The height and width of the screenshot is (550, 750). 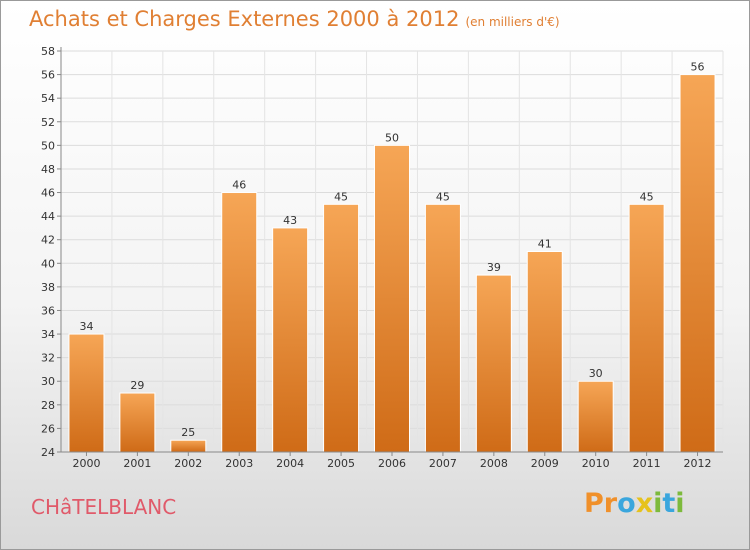 I want to click on bar-value-label: 25, so click(x=188, y=432).